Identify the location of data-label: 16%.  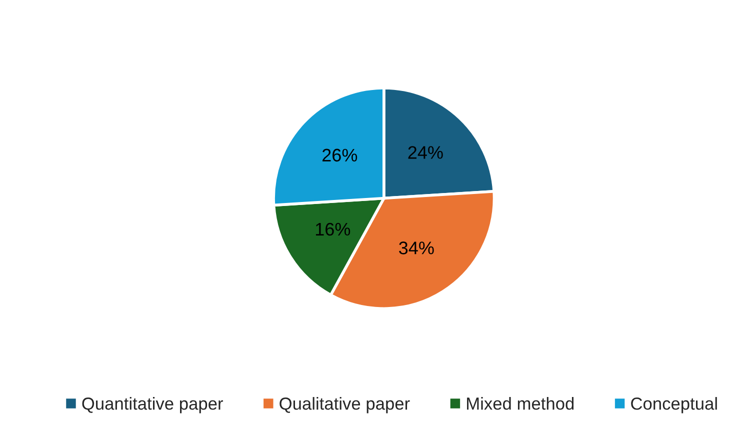
(333, 229).